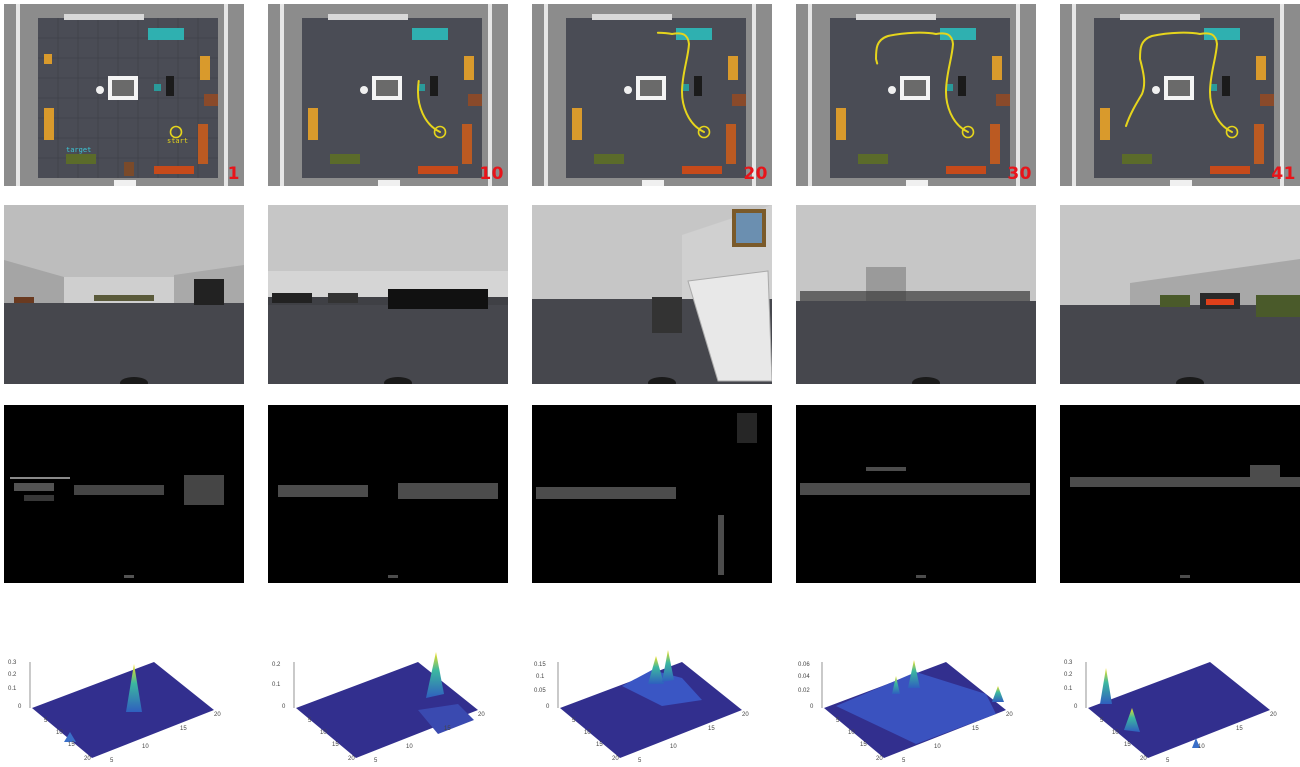 This screenshot has height=767, width=1300. What do you see at coordinates (540, 691) in the screenshot?
I see `z-tick: 0.05` at bounding box center [540, 691].